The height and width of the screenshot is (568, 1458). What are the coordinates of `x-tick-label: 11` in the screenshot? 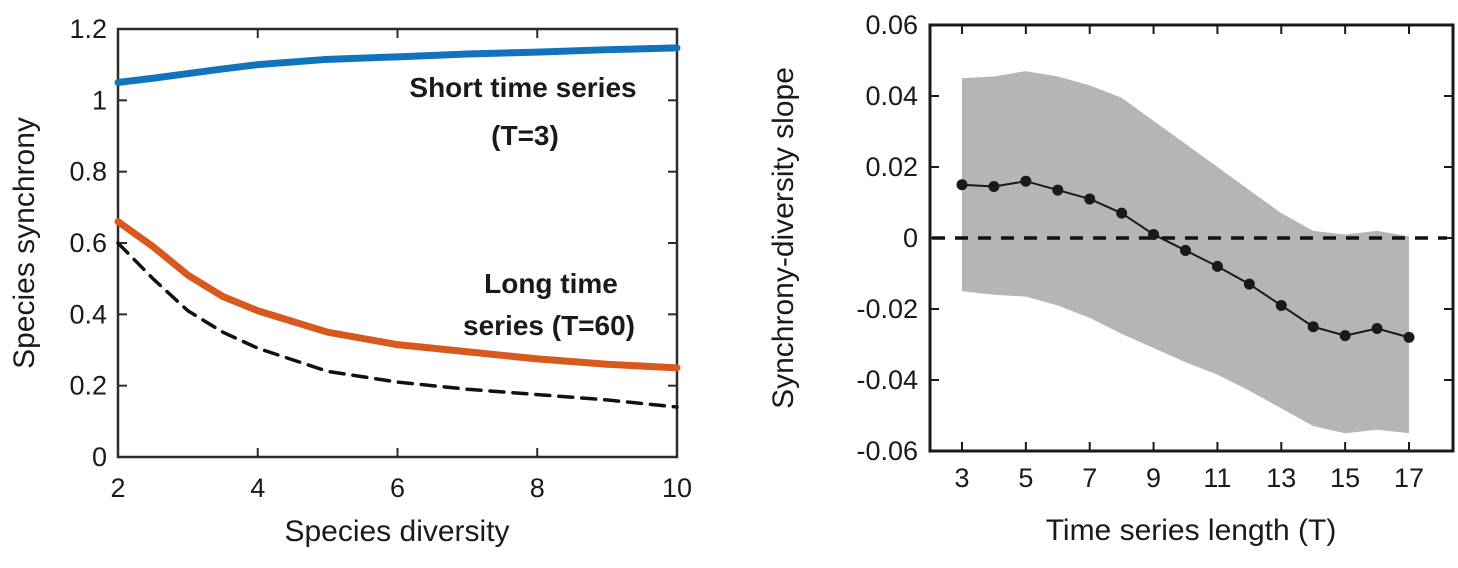 It's located at (1217, 478).